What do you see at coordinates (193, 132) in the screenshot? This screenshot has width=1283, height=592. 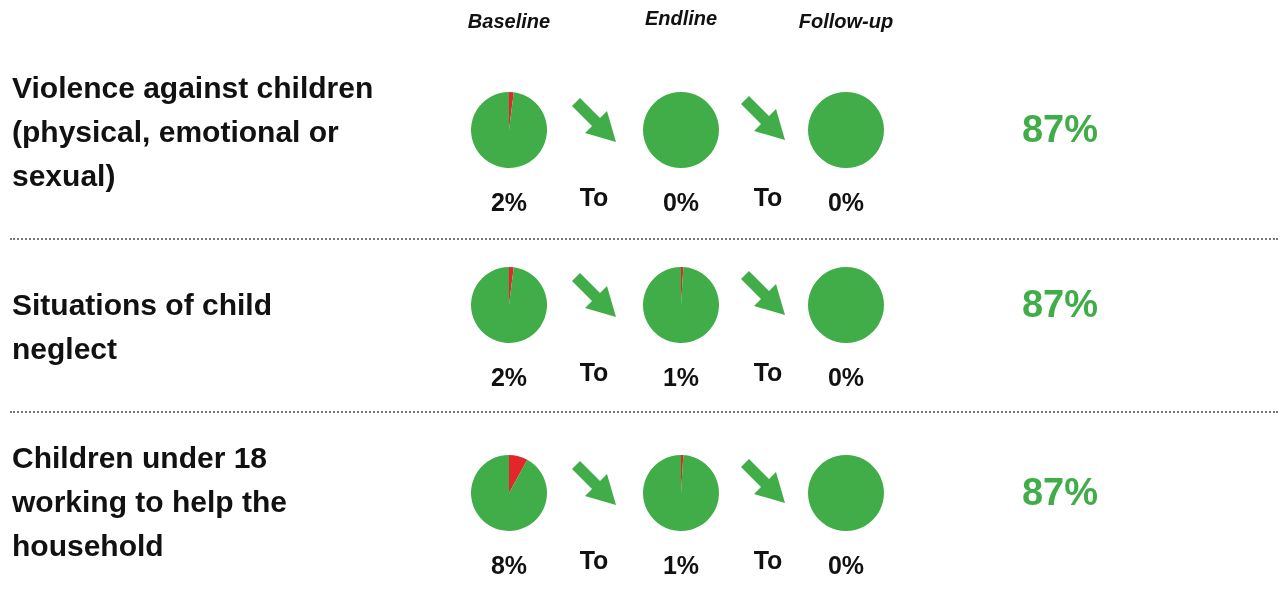 I see `text: Violence against children (physical, emotional or sexual)` at bounding box center [193, 132].